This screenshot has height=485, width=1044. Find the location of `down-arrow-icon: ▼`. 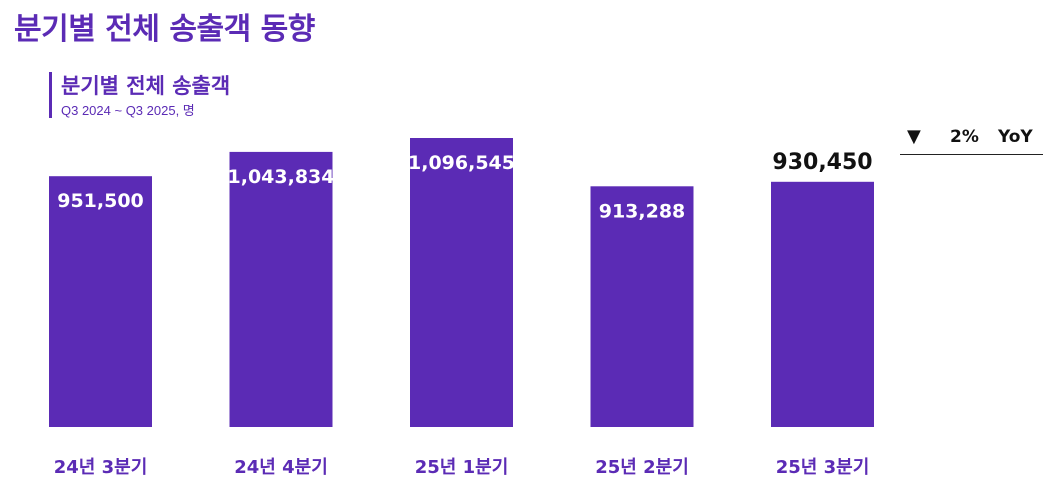

down-arrow-icon: ▼ is located at coordinates (914, 136).